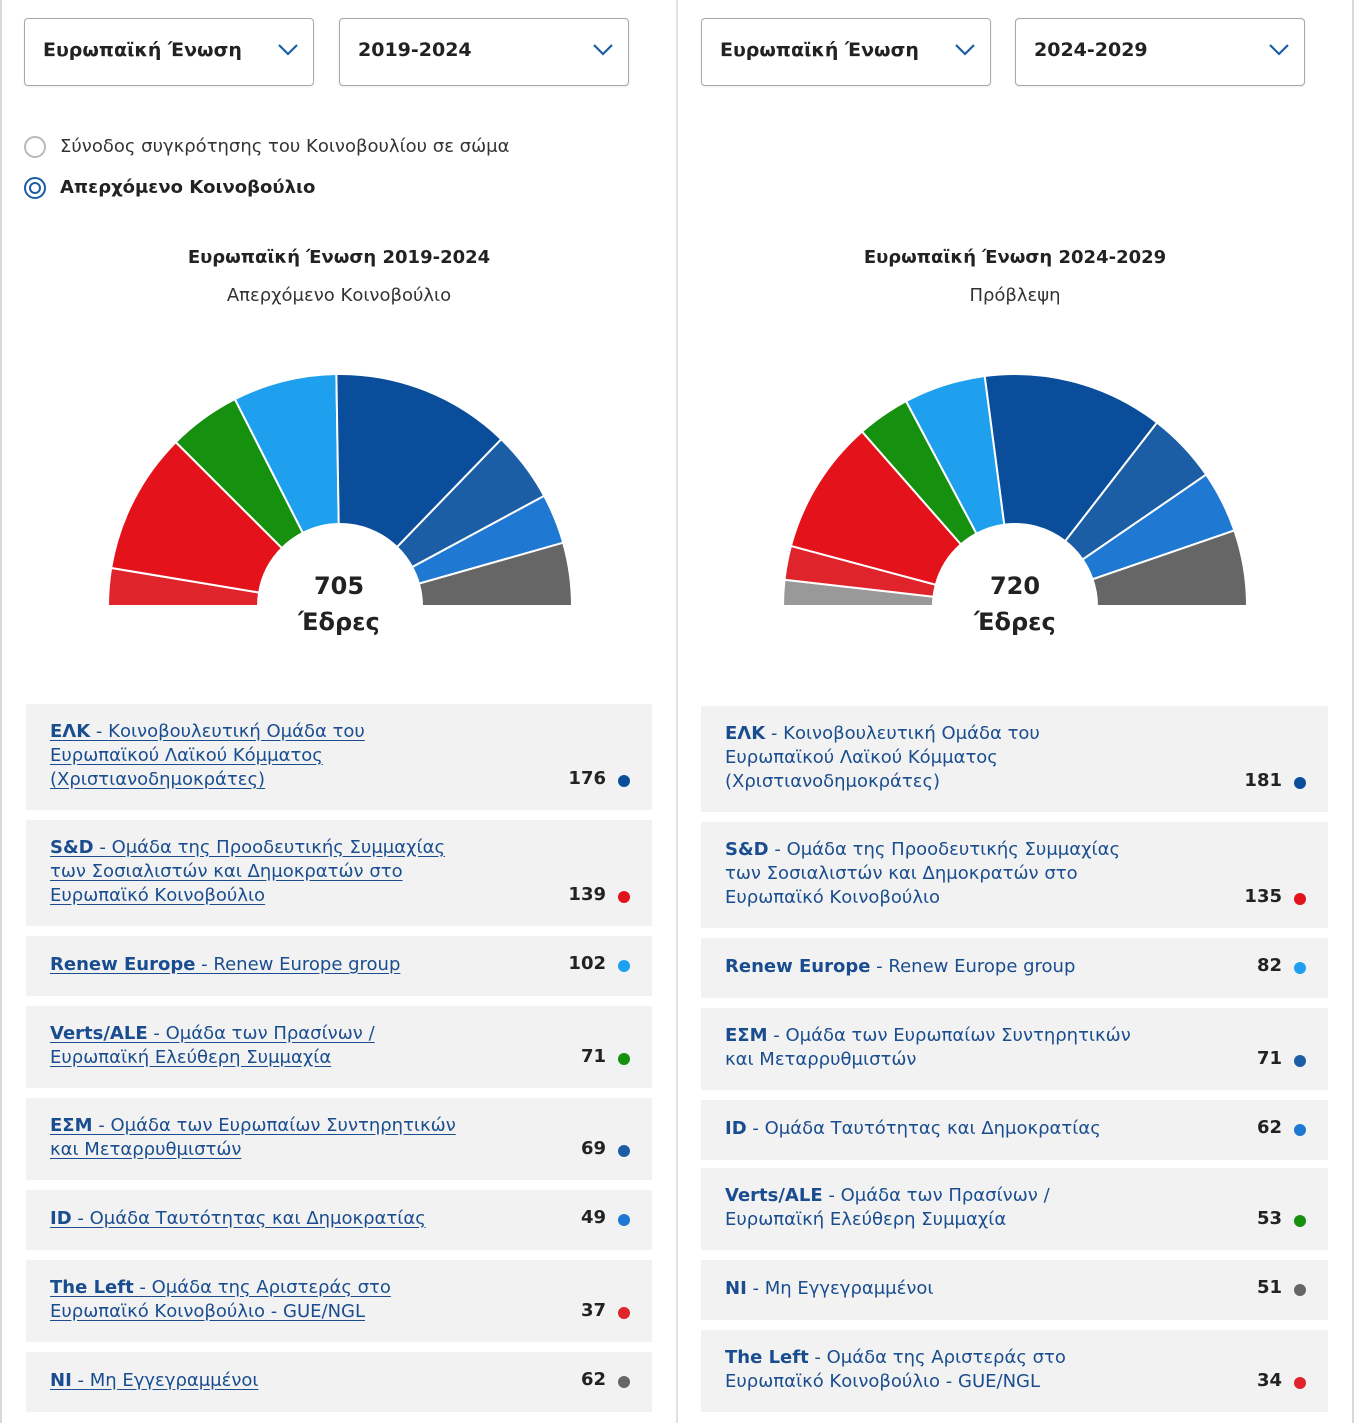  I want to click on party-abbr: Renew Europe, so click(798, 966).